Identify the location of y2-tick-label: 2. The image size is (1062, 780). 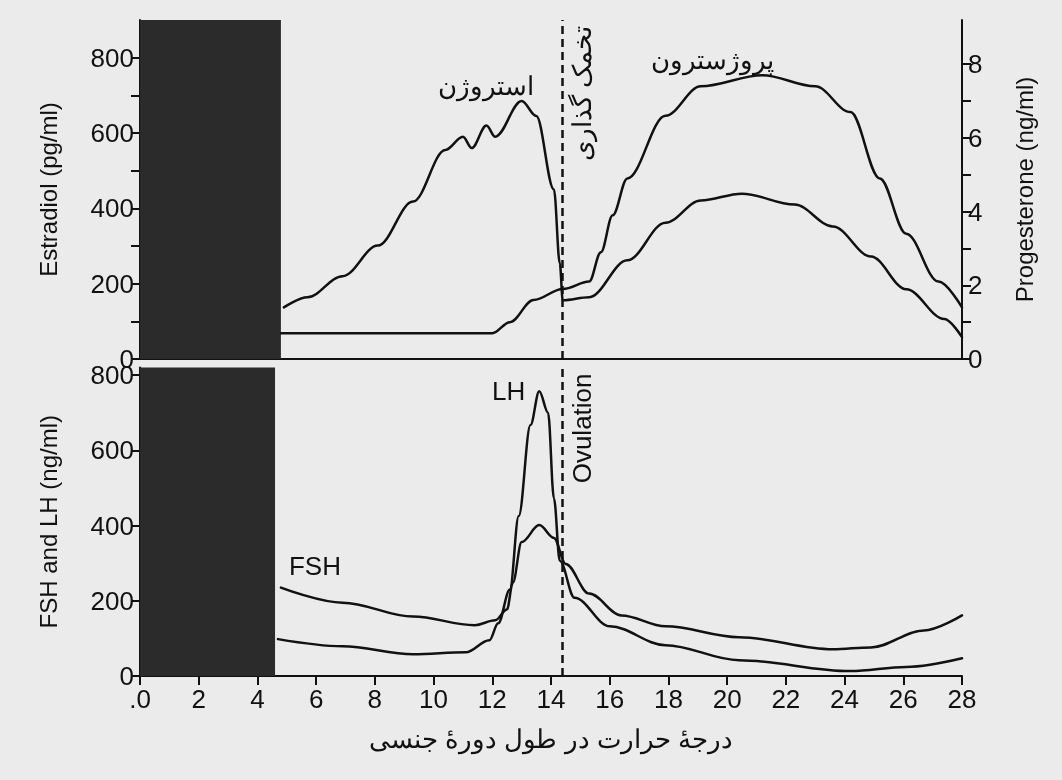
(975, 285).